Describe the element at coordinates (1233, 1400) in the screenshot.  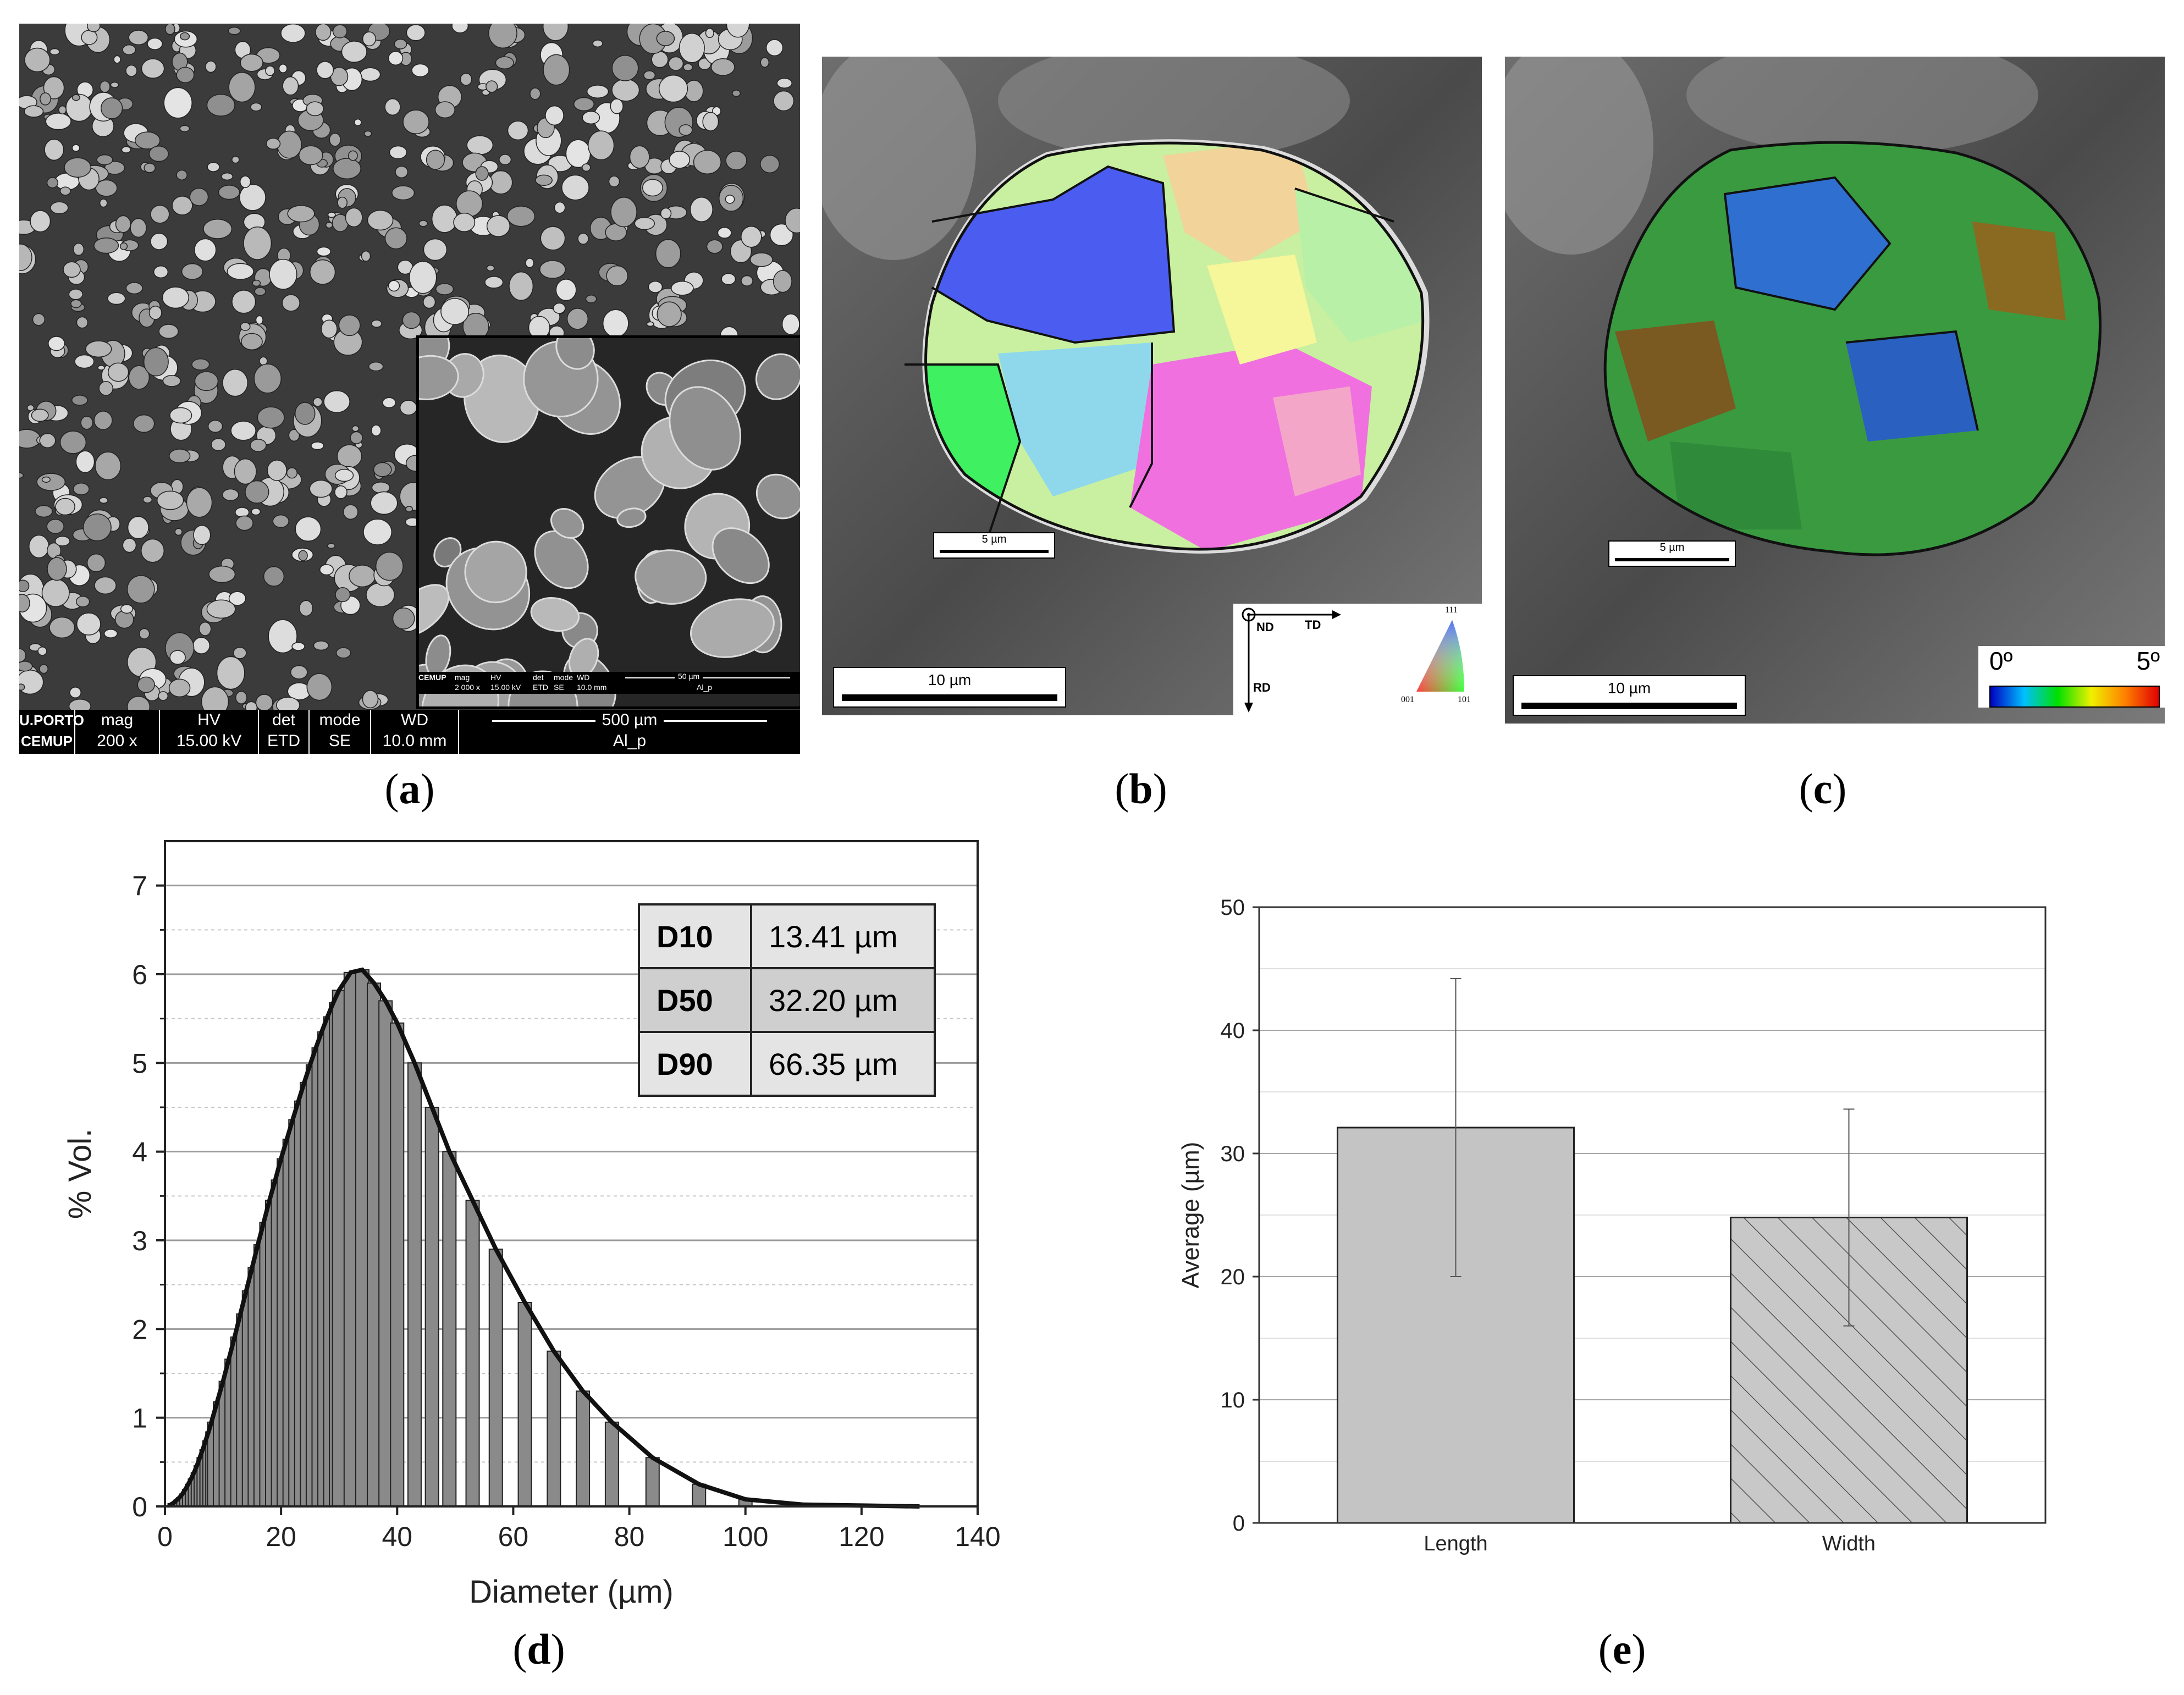
I see `y-tick-label: 10` at that location.